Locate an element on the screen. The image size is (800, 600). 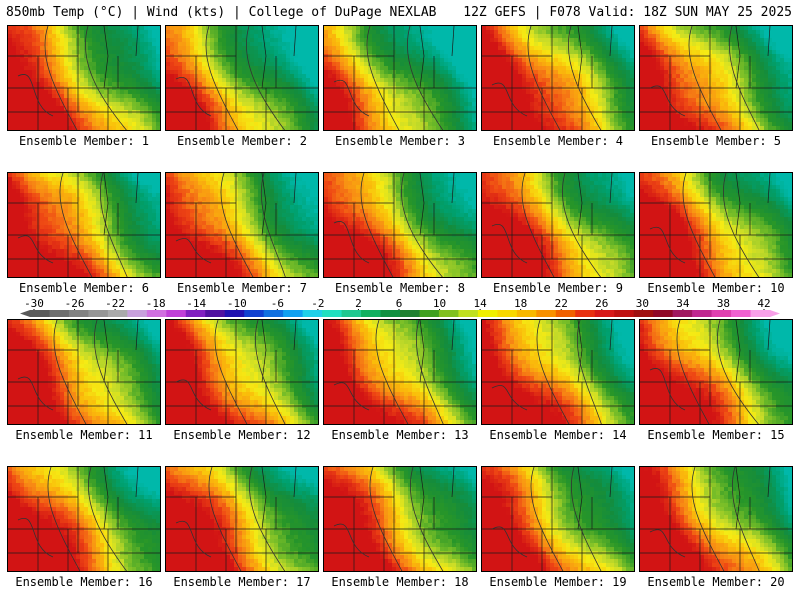
ensemble-member-label: Ensemble Member: 7 is located at coordinates (242, 288).